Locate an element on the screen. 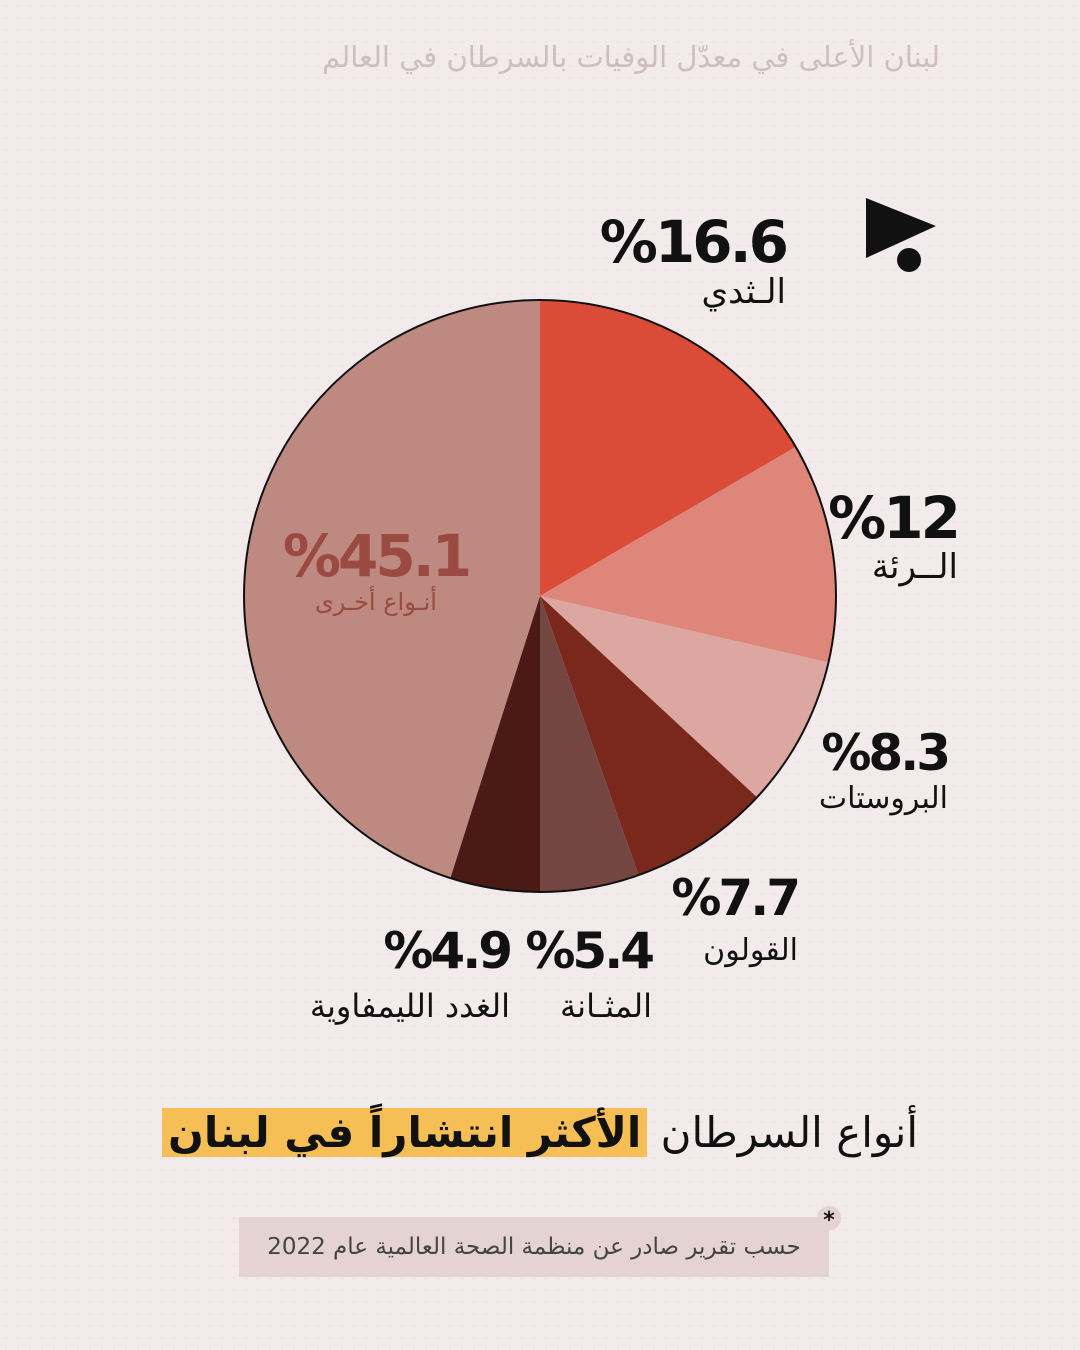  slice-category-label: الــرئة is located at coordinates (915, 567).